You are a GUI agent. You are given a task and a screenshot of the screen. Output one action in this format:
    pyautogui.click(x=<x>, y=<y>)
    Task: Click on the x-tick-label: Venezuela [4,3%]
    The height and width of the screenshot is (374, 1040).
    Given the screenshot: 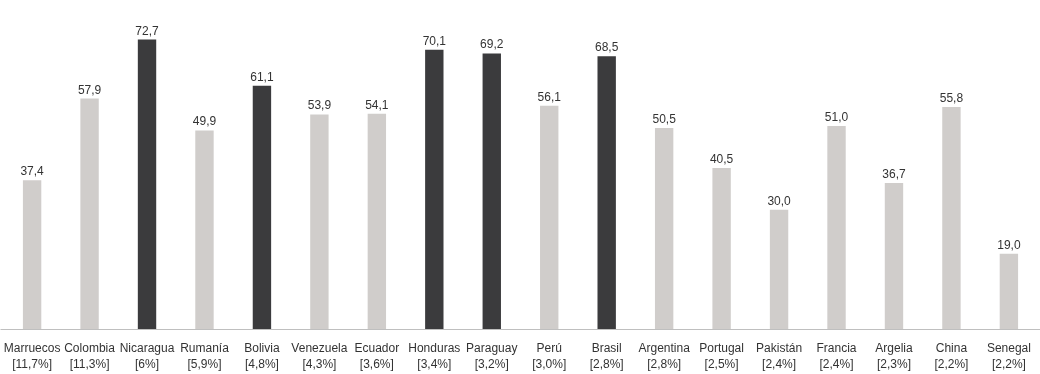 What is the action you would take?
    pyautogui.click(x=319, y=356)
    